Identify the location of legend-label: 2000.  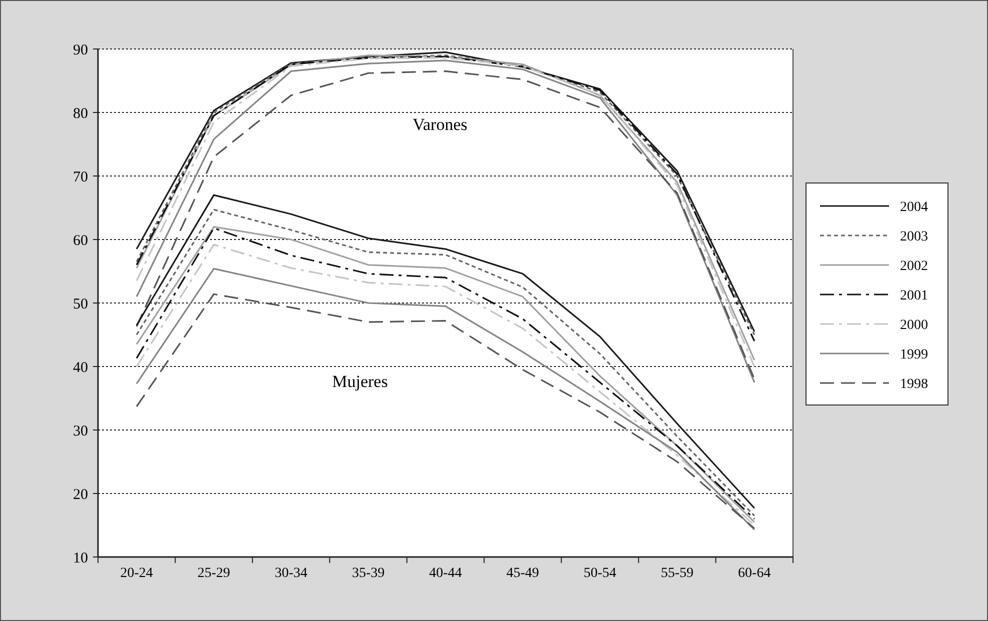
(914, 325).